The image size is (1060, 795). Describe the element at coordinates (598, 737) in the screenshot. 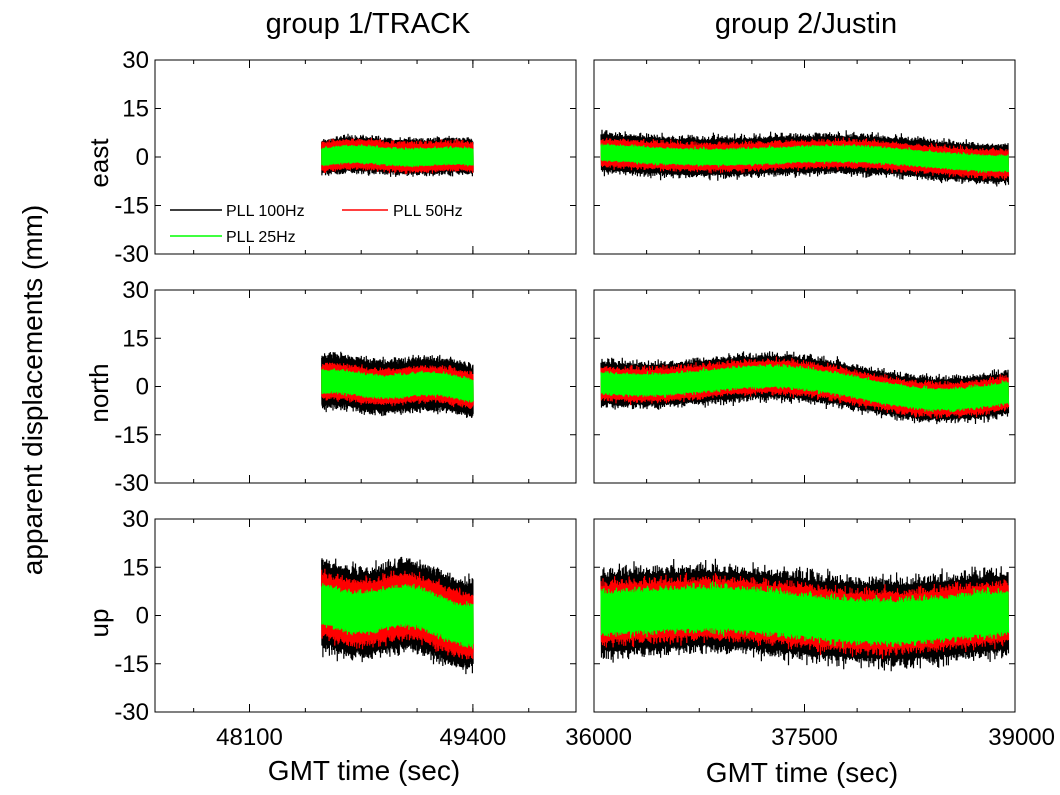

I see `x-tick-label: 36000` at that location.